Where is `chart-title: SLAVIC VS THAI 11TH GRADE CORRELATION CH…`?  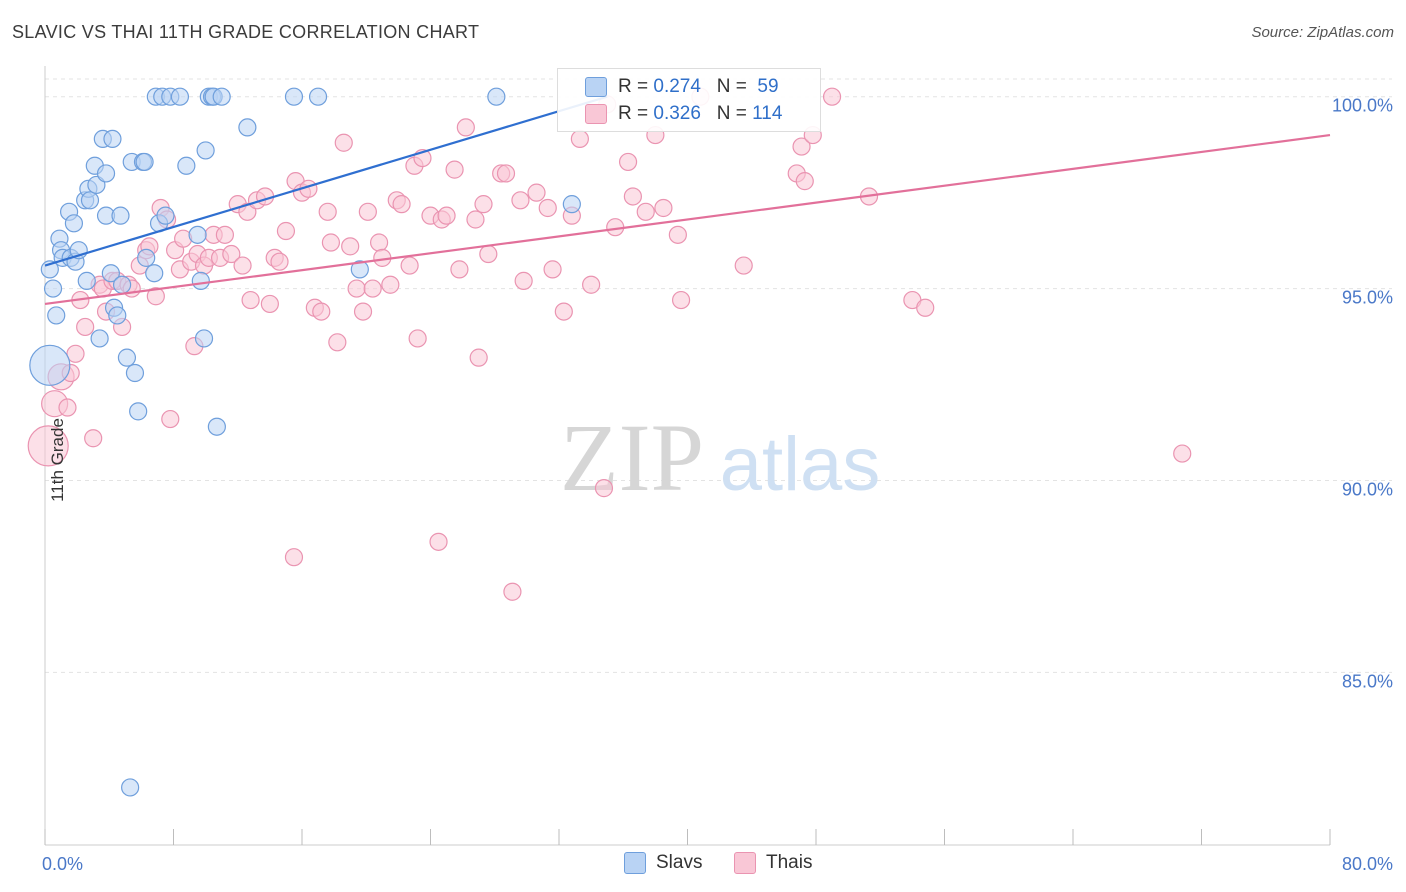
chart-title: SLAVIC VS THAI 11TH GRADE CORRELATION CH… is located at coordinates (246, 32).